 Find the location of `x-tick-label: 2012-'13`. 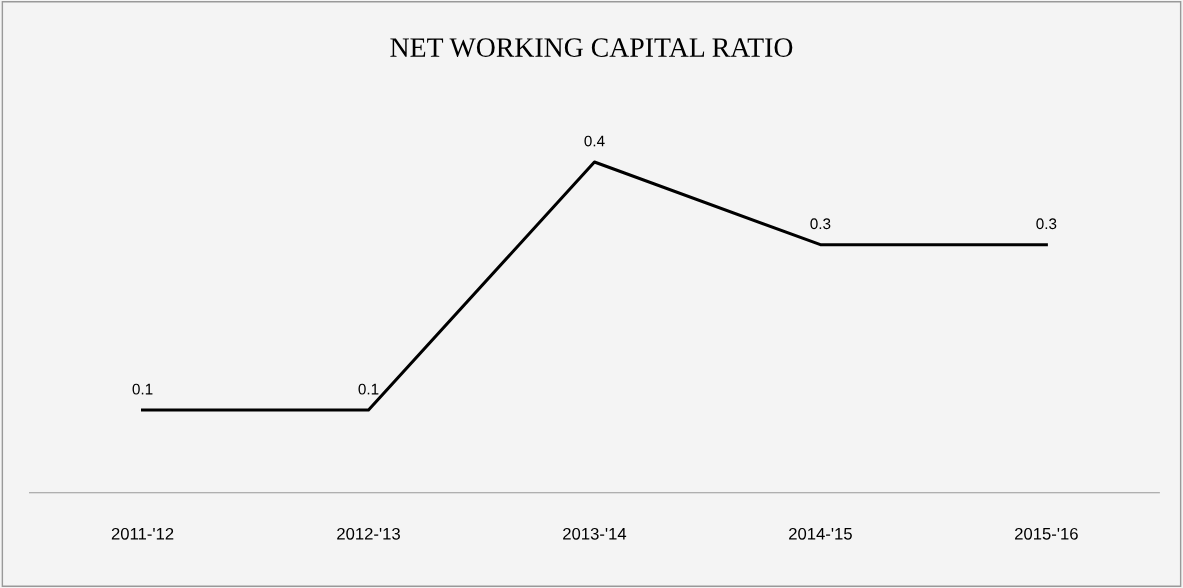

x-tick-label: 2012-'13 is located at coordinates (368, 533).